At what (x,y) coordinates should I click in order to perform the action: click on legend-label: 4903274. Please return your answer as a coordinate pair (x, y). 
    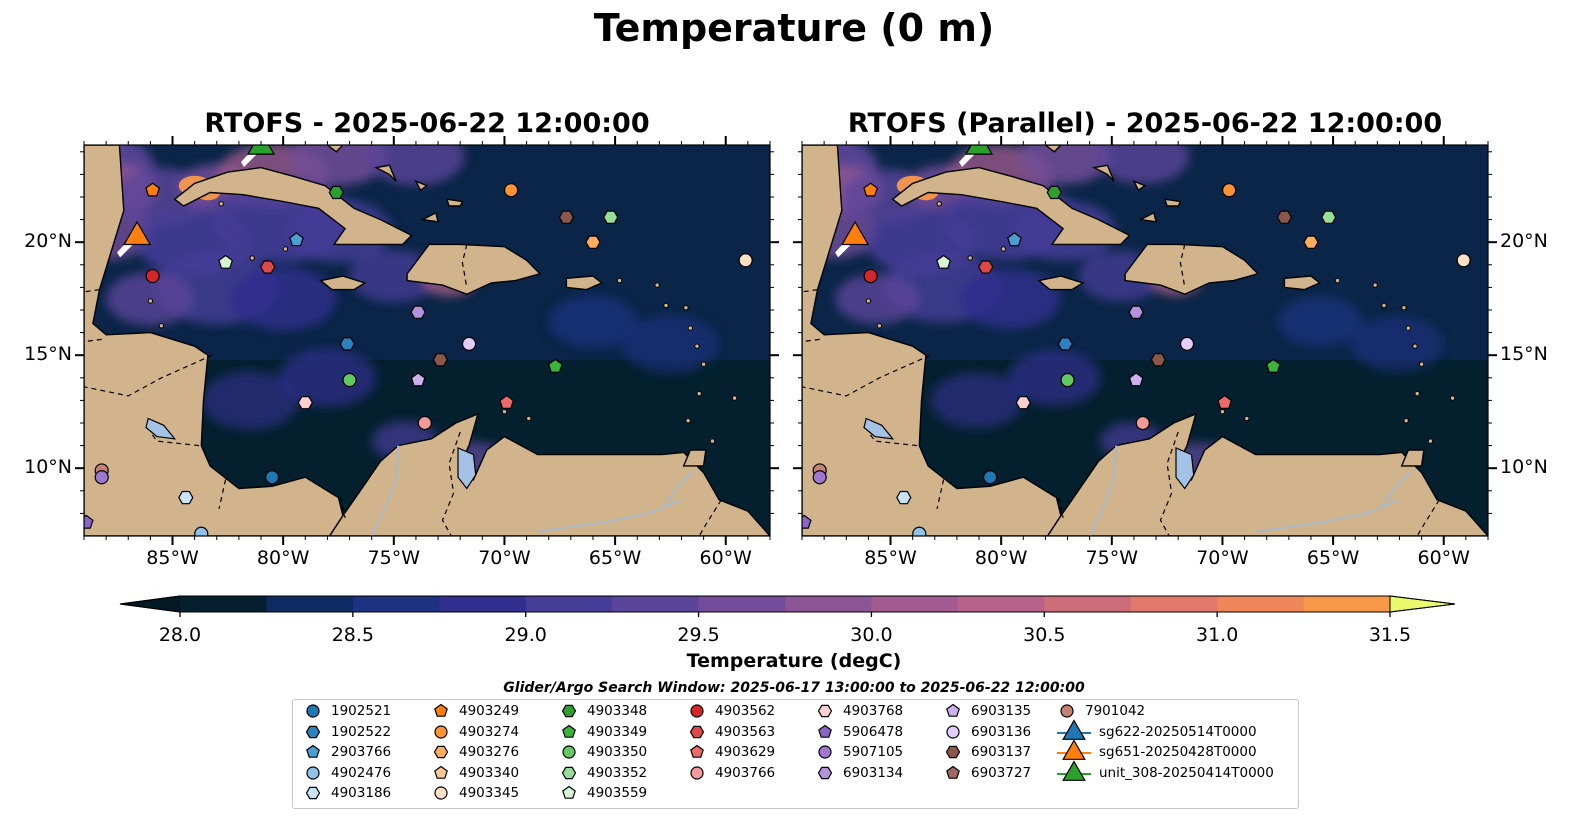
    Looking at the image, I should click on (489, 731).